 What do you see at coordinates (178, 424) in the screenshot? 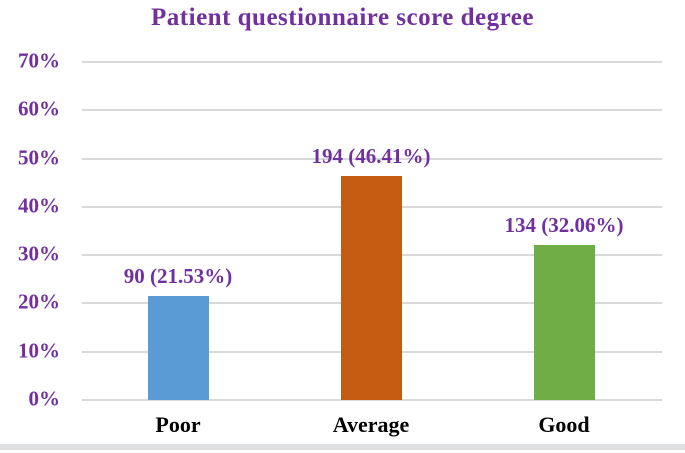
I see `x-tick-label-poor: Poor` at bounding box center [178, 424].